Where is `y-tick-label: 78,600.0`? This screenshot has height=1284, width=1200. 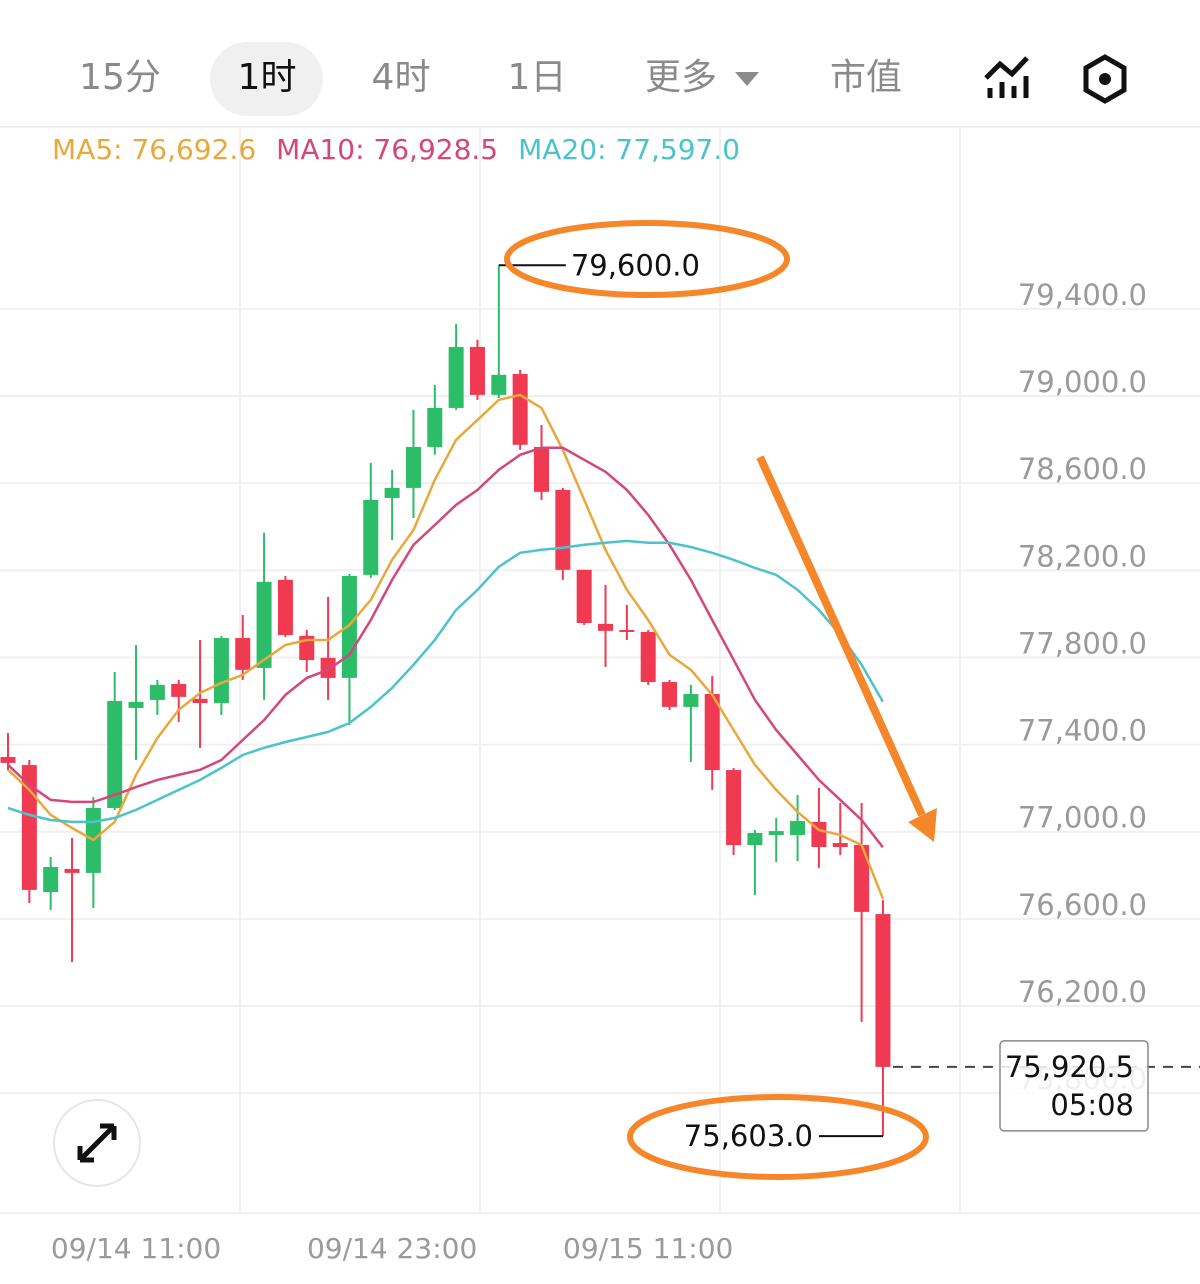
y-tick-label: 78,600.0 is located at coordinates (1082, 469).